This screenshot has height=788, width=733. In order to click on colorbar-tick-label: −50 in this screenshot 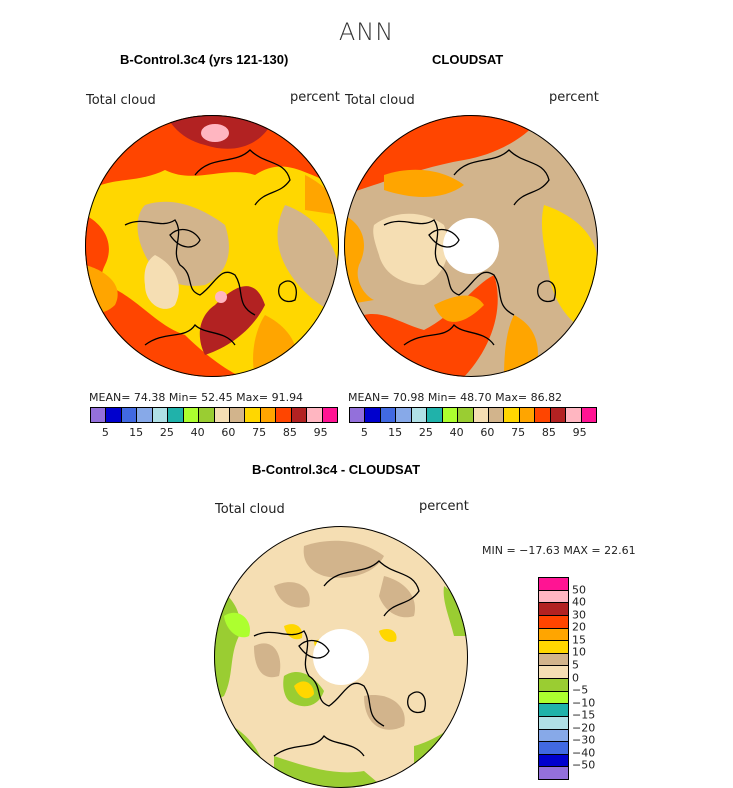, I will do `click(584, 765)`.